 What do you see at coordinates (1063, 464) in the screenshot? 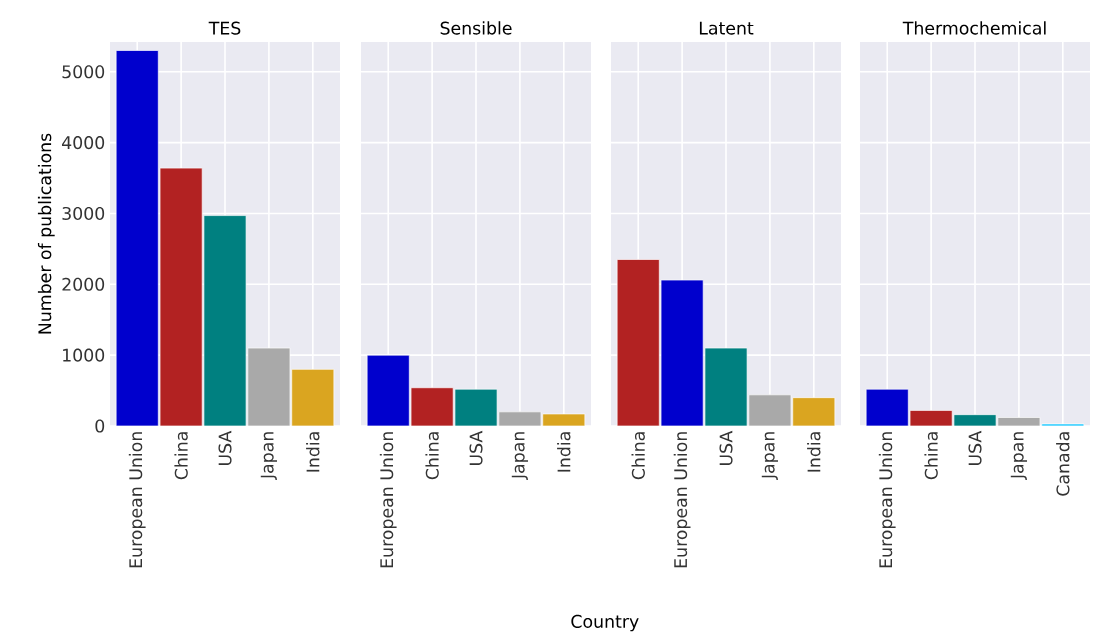
I see `x-tick-label: Canada` at bounding box center [1063, 464].